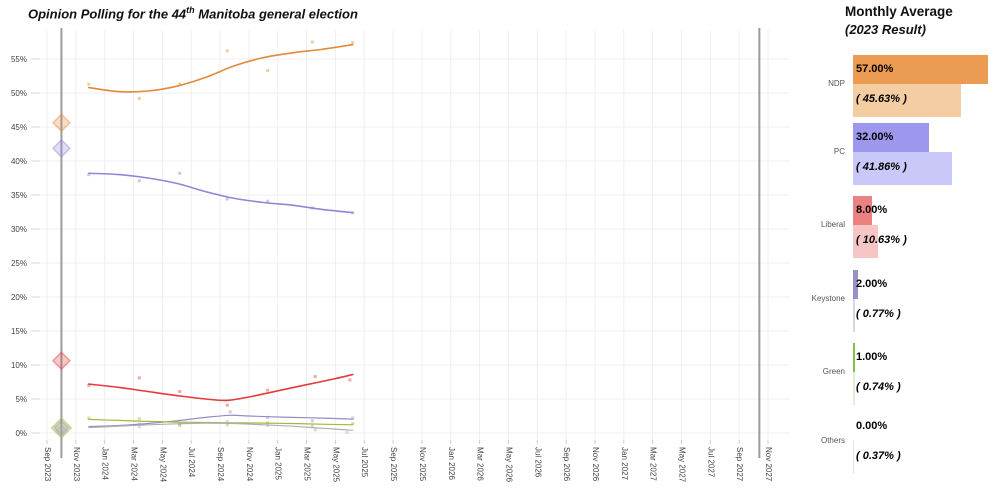 This screenshot has width=1000, height=500. I want to click on monthly-average-value: 0.00%, so click(872, 426).